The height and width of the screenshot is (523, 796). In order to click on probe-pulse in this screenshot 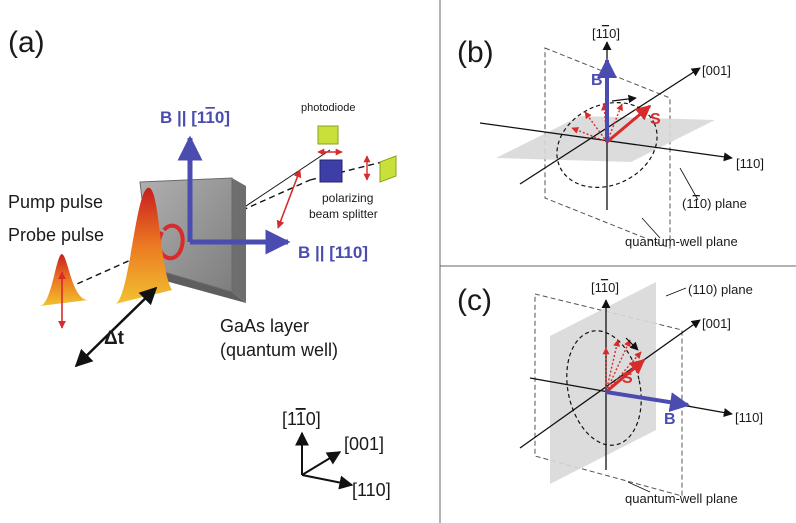, I will do `click(64, 280)`.